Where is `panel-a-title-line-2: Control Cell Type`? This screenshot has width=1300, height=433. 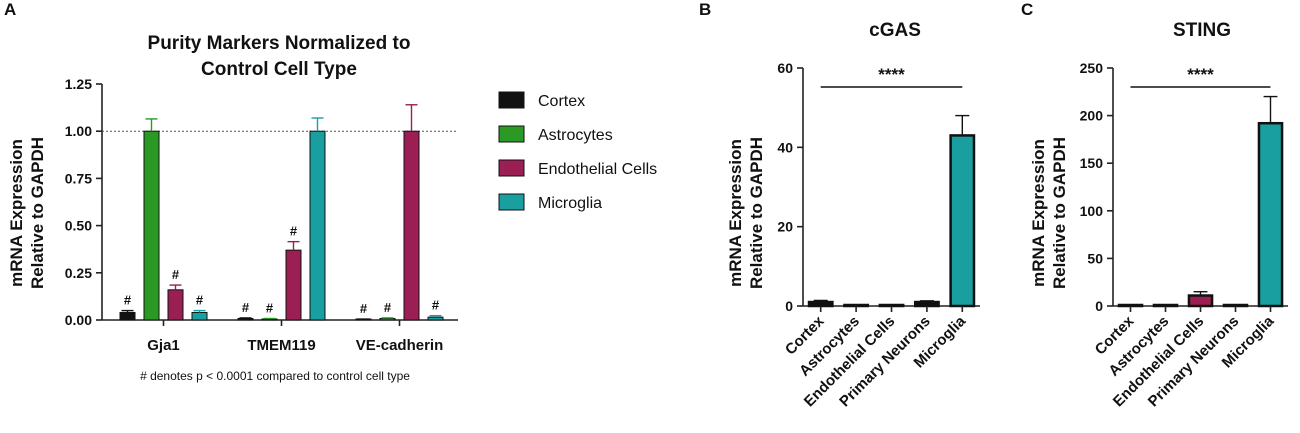 panel-a-title-line-2: Control Cell Type is located at coordinates (279, 69).